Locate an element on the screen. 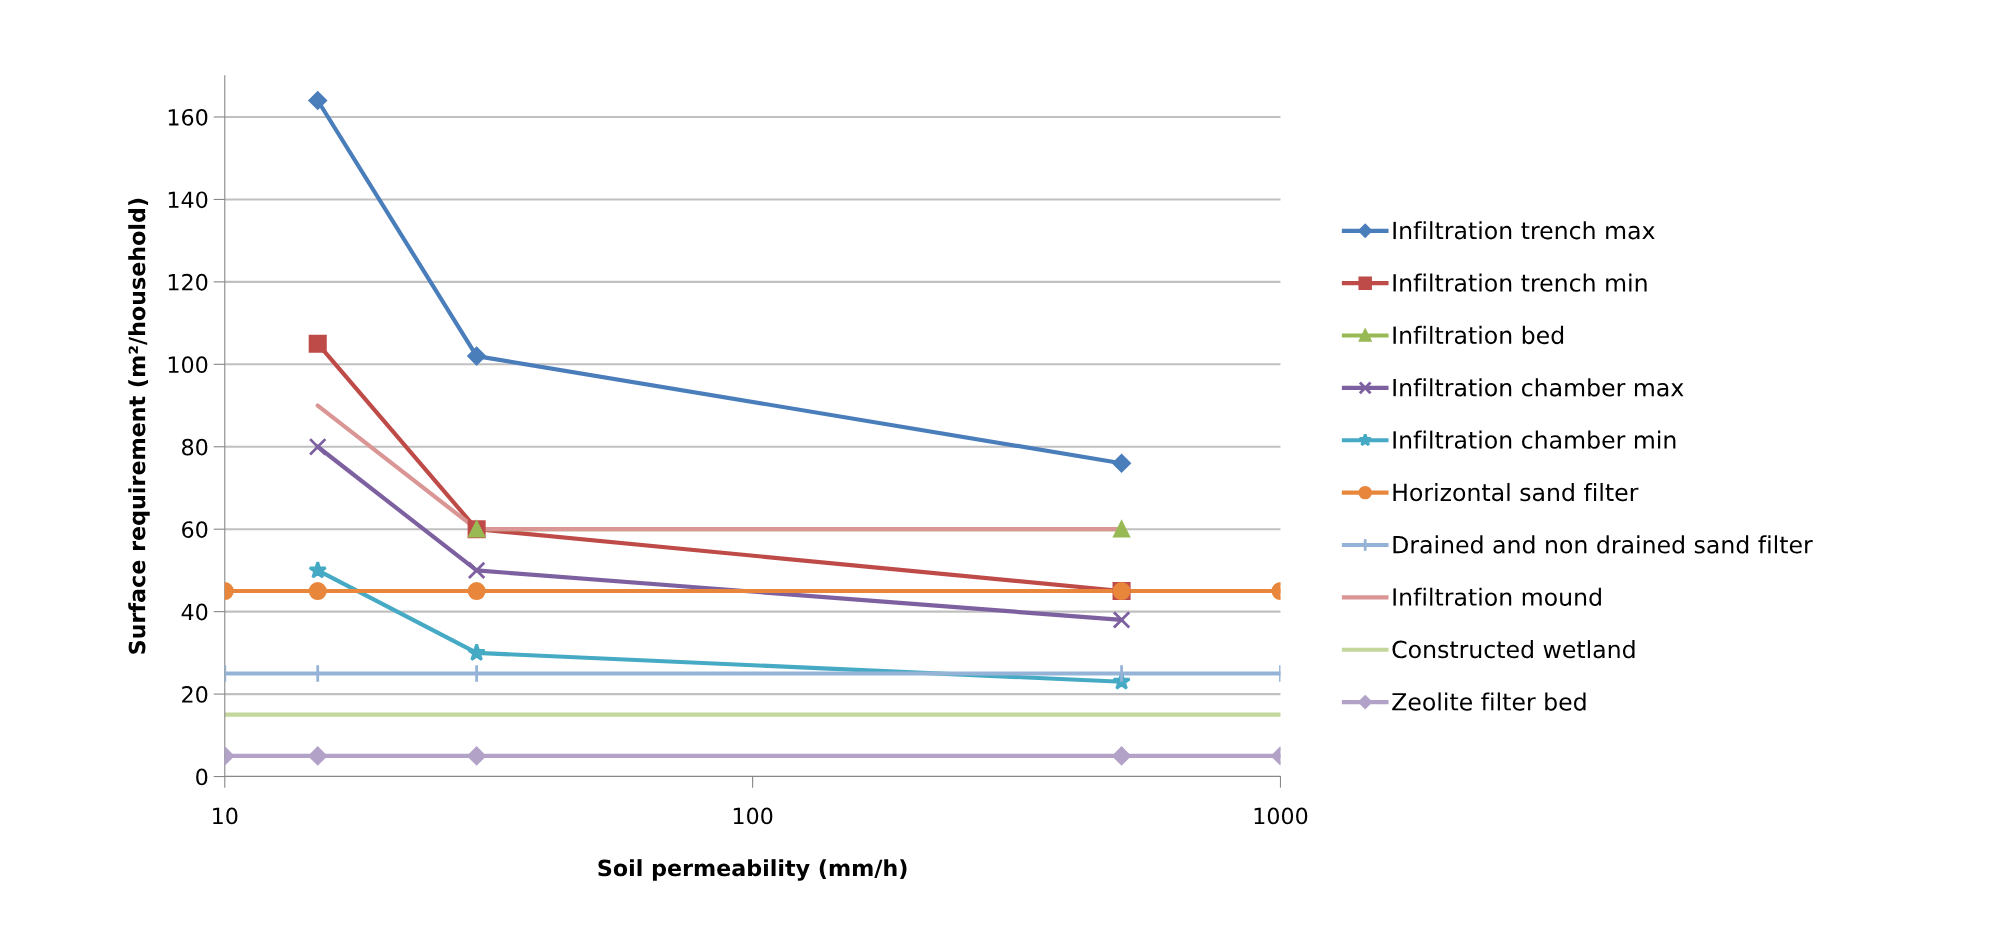  x-tick-label: 10 is located at coordinates (225, 816).